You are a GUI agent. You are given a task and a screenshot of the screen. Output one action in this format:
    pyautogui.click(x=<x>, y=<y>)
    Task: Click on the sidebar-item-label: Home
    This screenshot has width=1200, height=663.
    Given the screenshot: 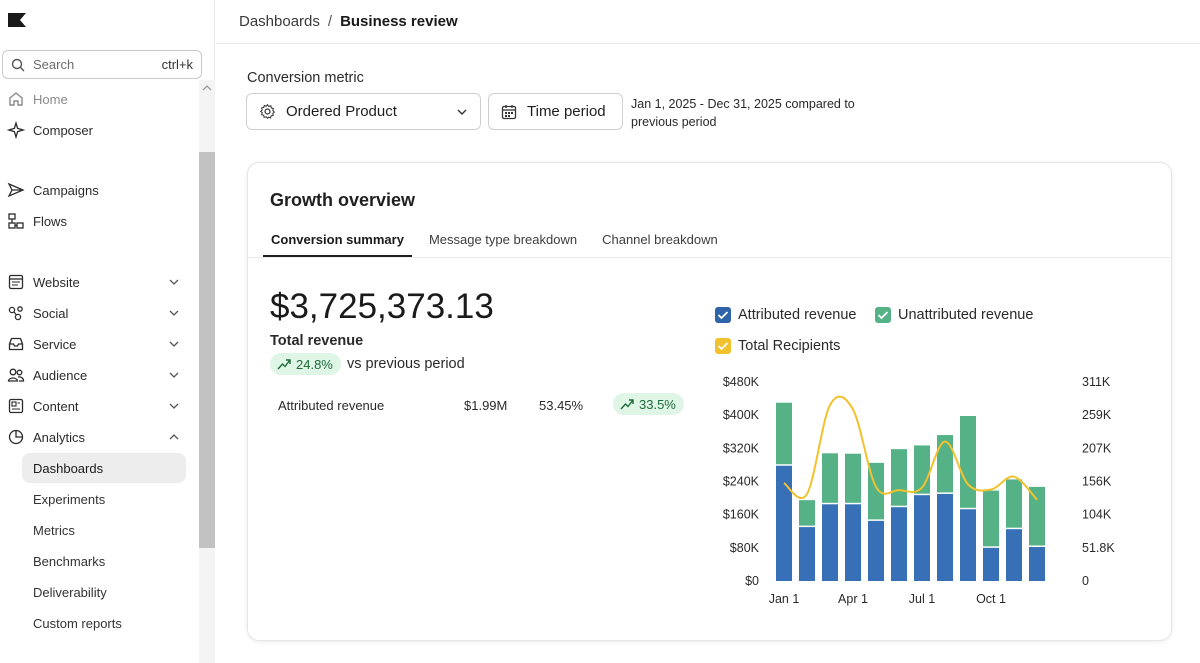 What is the action you would take?
    pyautogui.click(x=50, y=99)
    